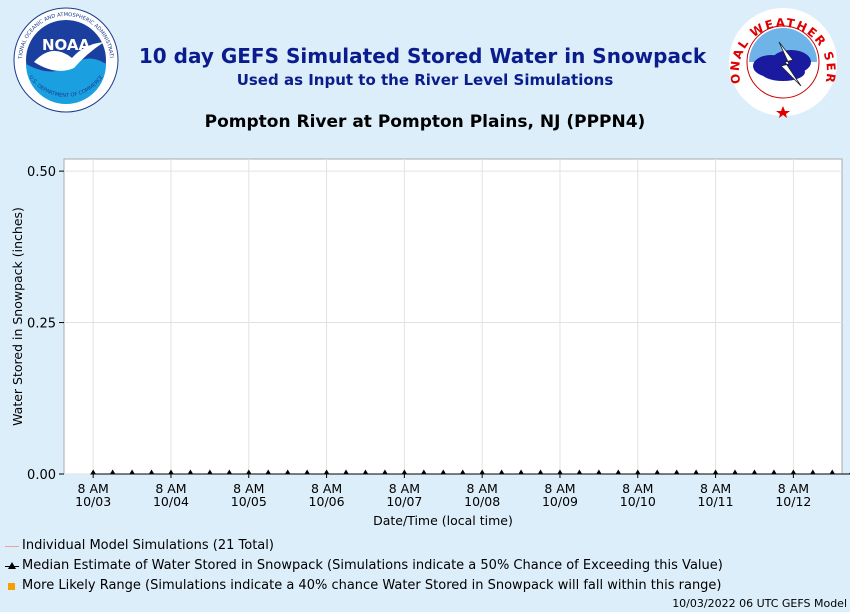 This screenshot has width=850, height=612. What do you see at coordinates (443, 520) in the screenshot?
I see `x-axis-label: Date/Time (local time)` at bounding box center [443, 520].